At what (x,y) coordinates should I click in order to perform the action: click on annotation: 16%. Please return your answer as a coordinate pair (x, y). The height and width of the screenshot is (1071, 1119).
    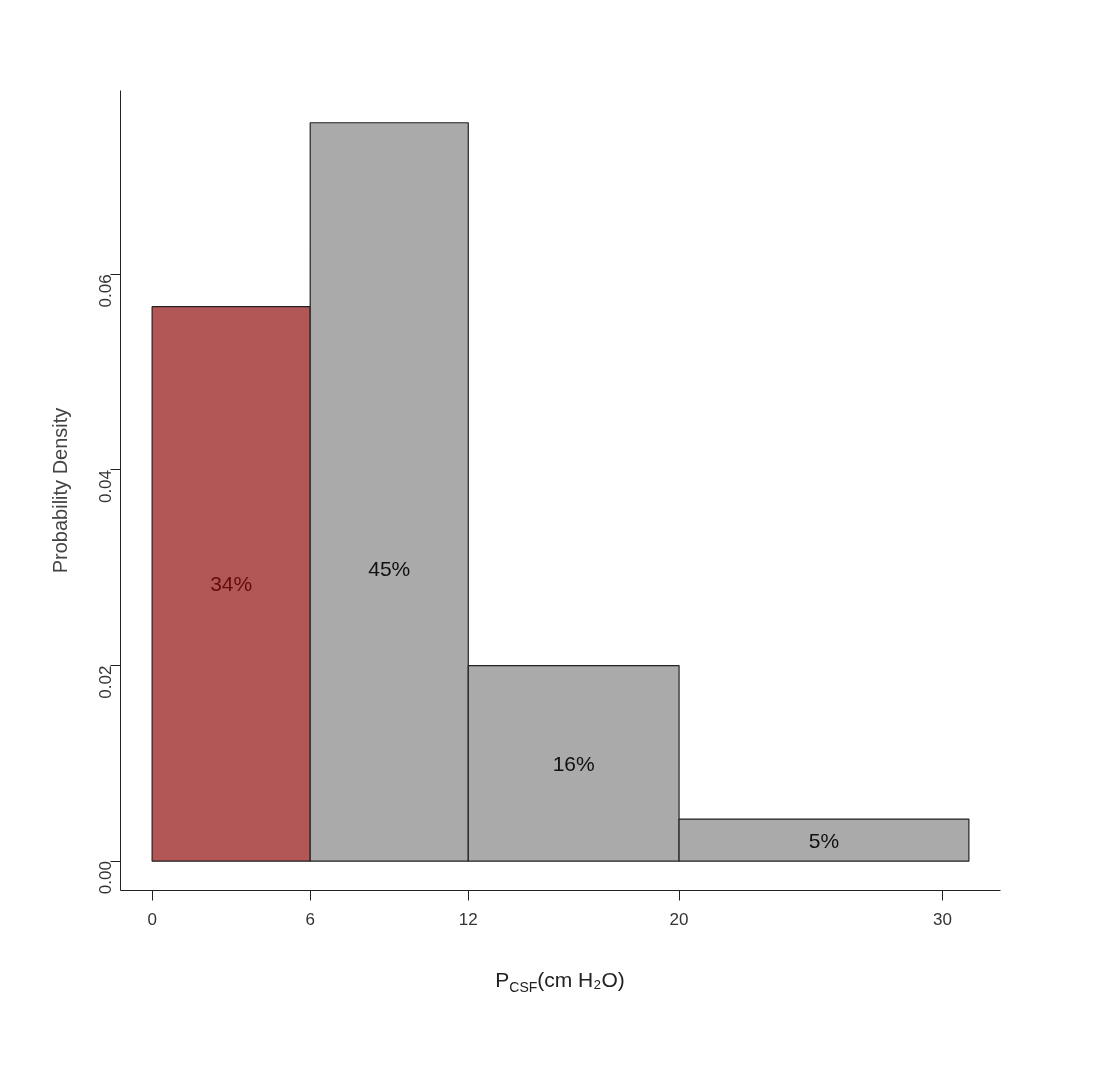
    Looking at the image, I should click on (573, 763).